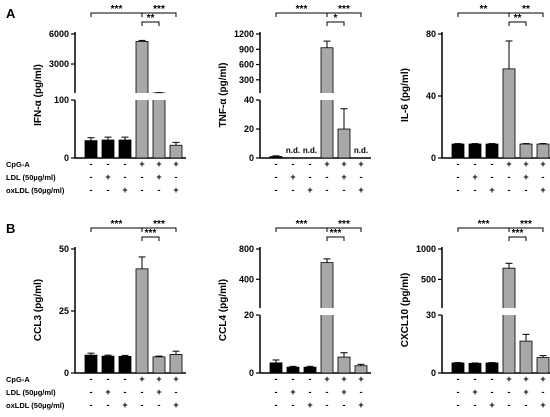  Describe the element at coordinates (518, 18) in the screenshot. I see `significance-label-il6-2: **` at that location.